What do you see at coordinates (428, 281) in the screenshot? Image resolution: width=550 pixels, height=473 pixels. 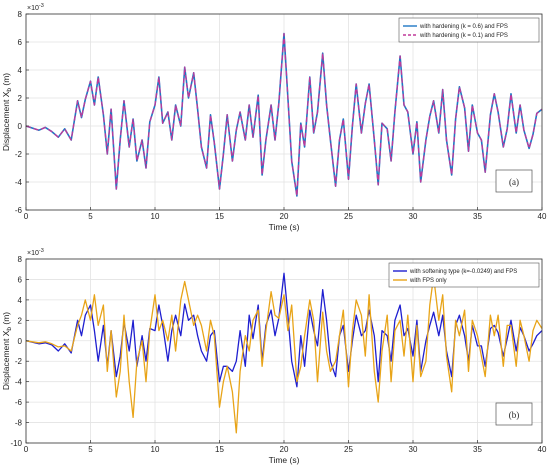 I see `legend-label-2: with FPS only` at bounding box center [428, 281].